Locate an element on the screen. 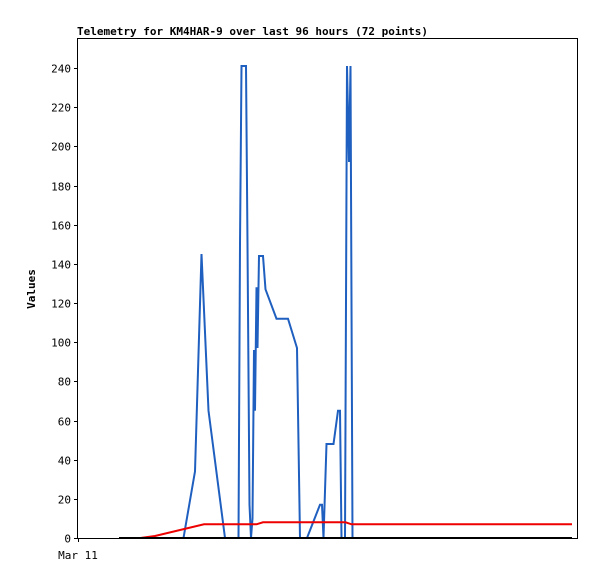 This screenshot has width=597, height=579. y-tick-label: 120 is located at coordinates (61, 304).